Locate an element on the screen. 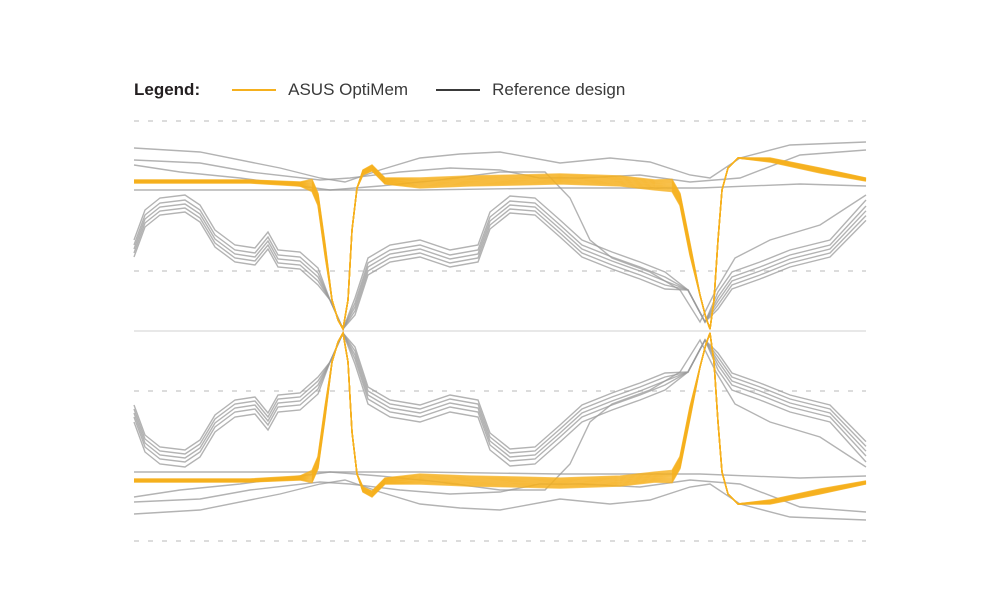 This screenshot has width=1000, height=614. legend-title: Legend: is located at coordinates (167, 89).